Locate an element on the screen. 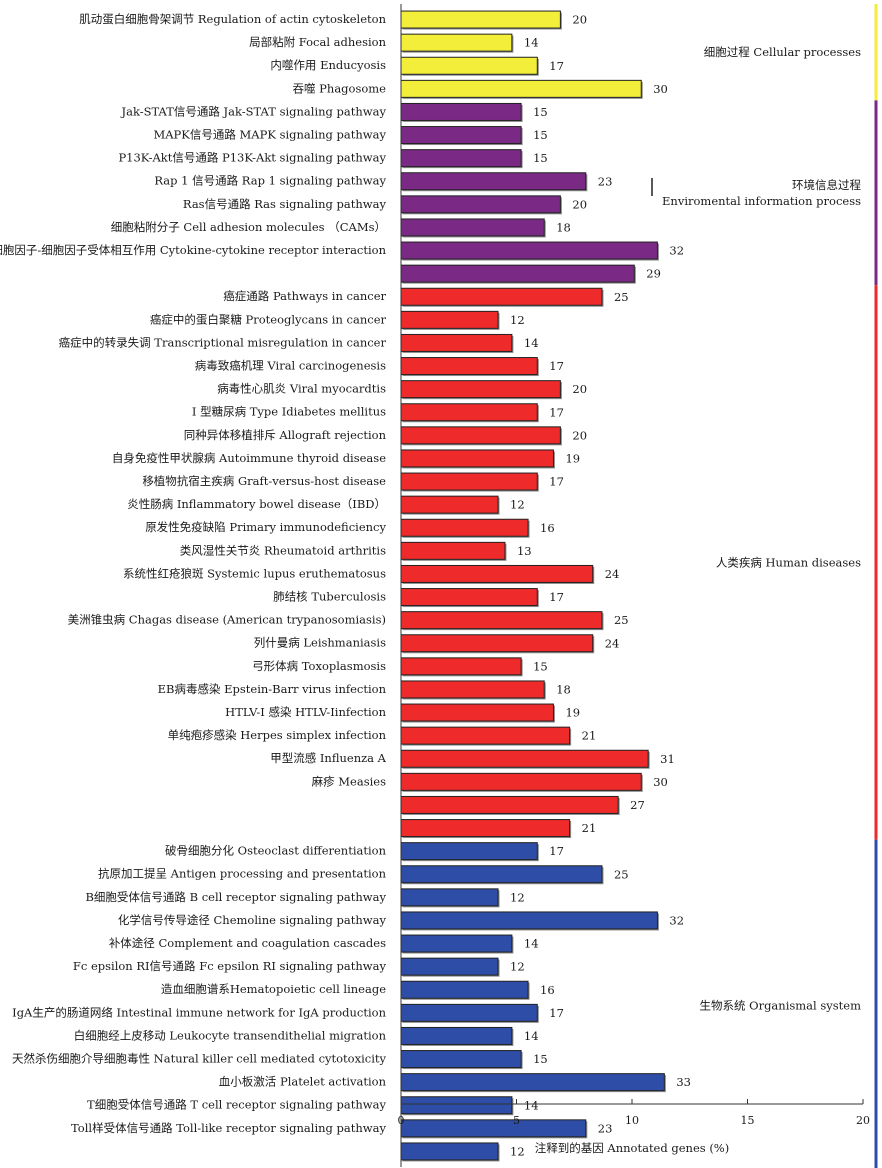  group-label: Enviromental information process is located at coordinates (761, 201).